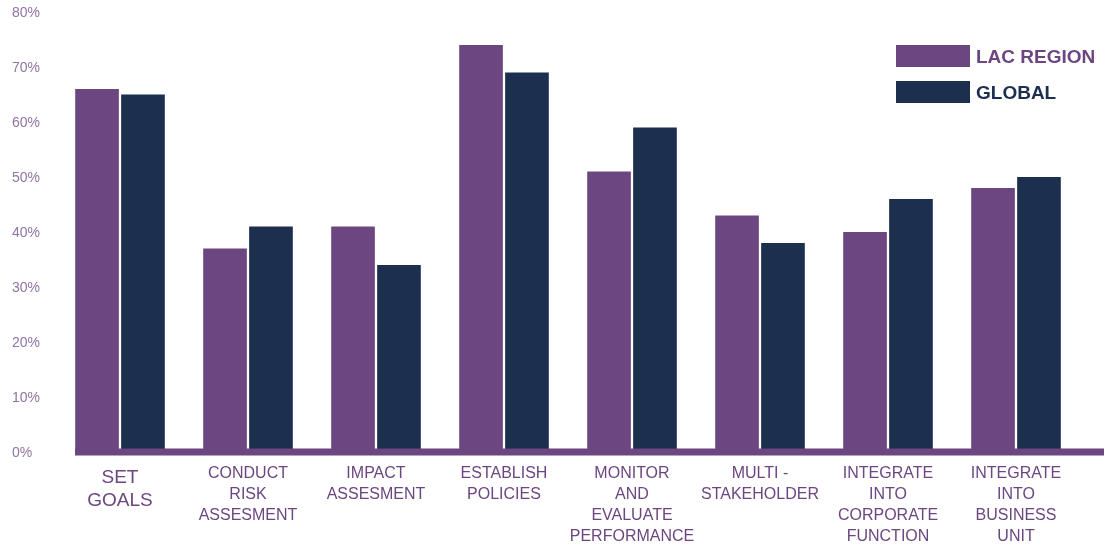 The width and height of the screenshot is (1104, 552). What do you see at coordinates (26, 231) in the screenshot?
I see `y-tick-label: 40%` at bounding box center [26, 231].